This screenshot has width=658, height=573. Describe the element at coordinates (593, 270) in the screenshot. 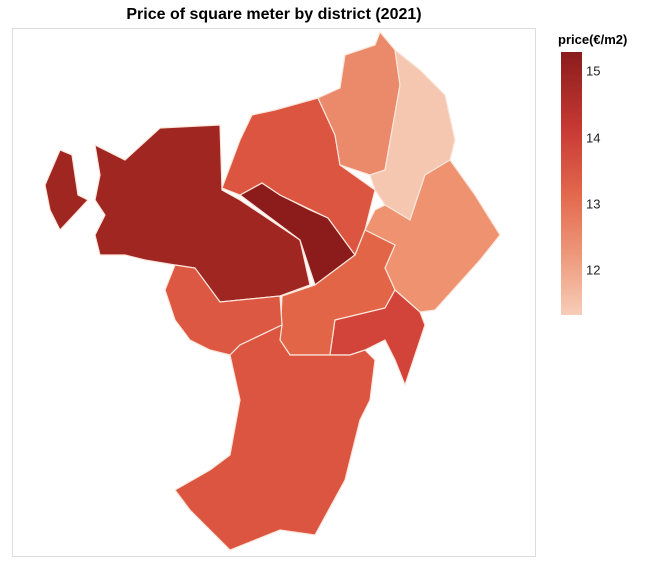

I see `legend-tick: 12` at that location.